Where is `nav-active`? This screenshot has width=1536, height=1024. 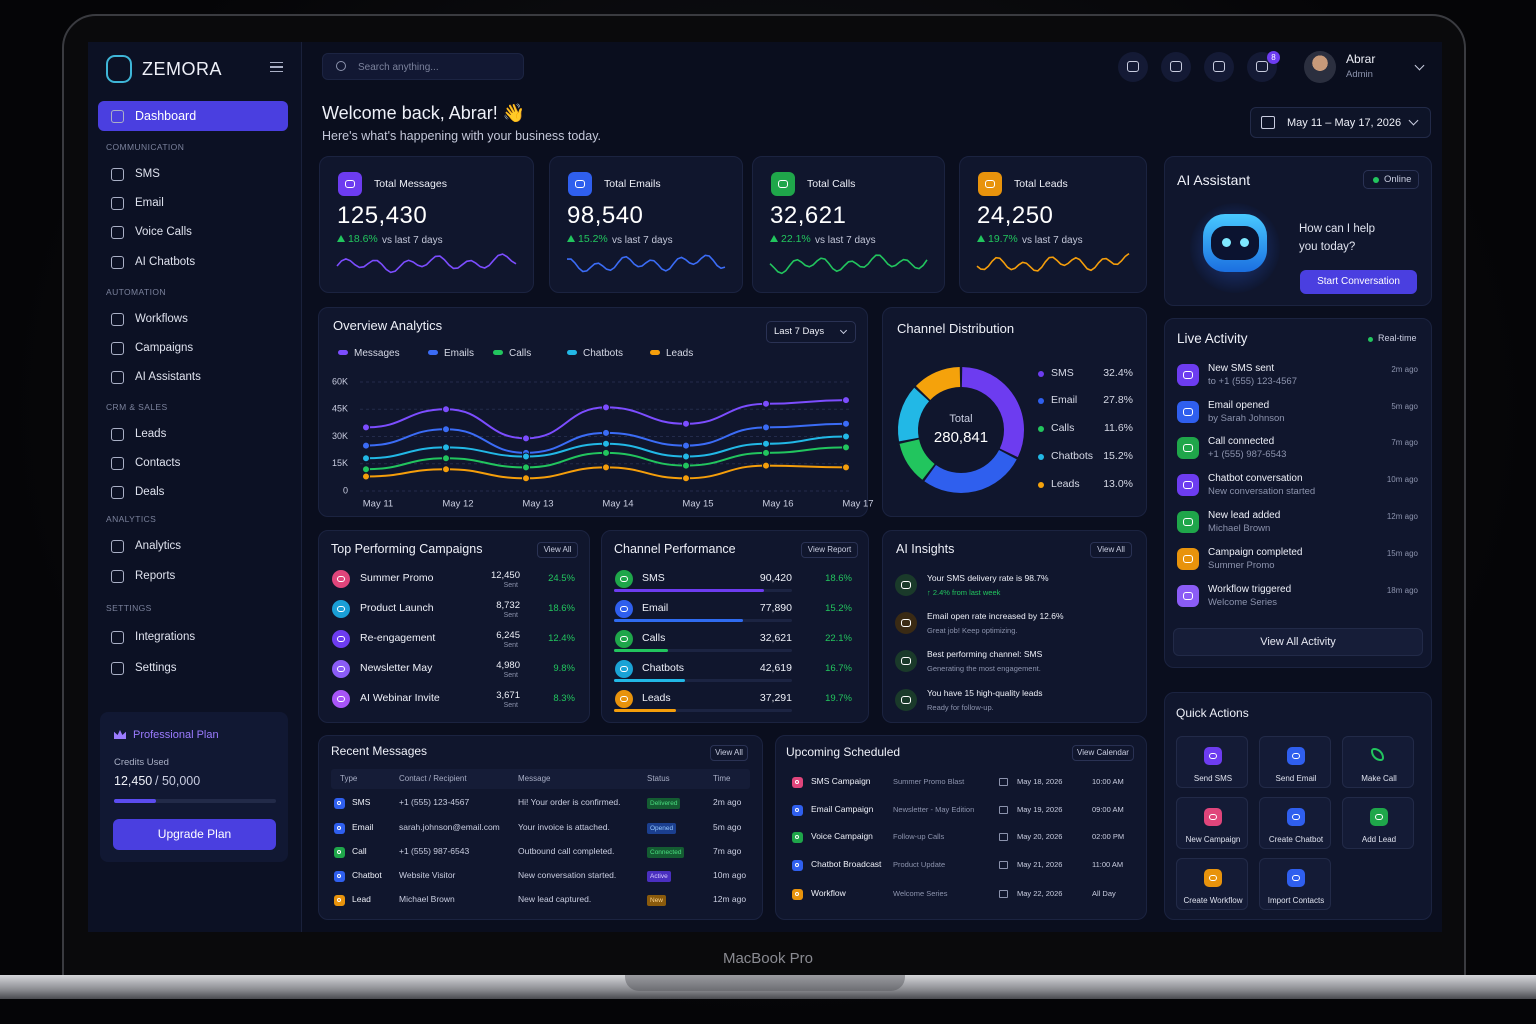 nav-active is located at coordinates (193, 116).